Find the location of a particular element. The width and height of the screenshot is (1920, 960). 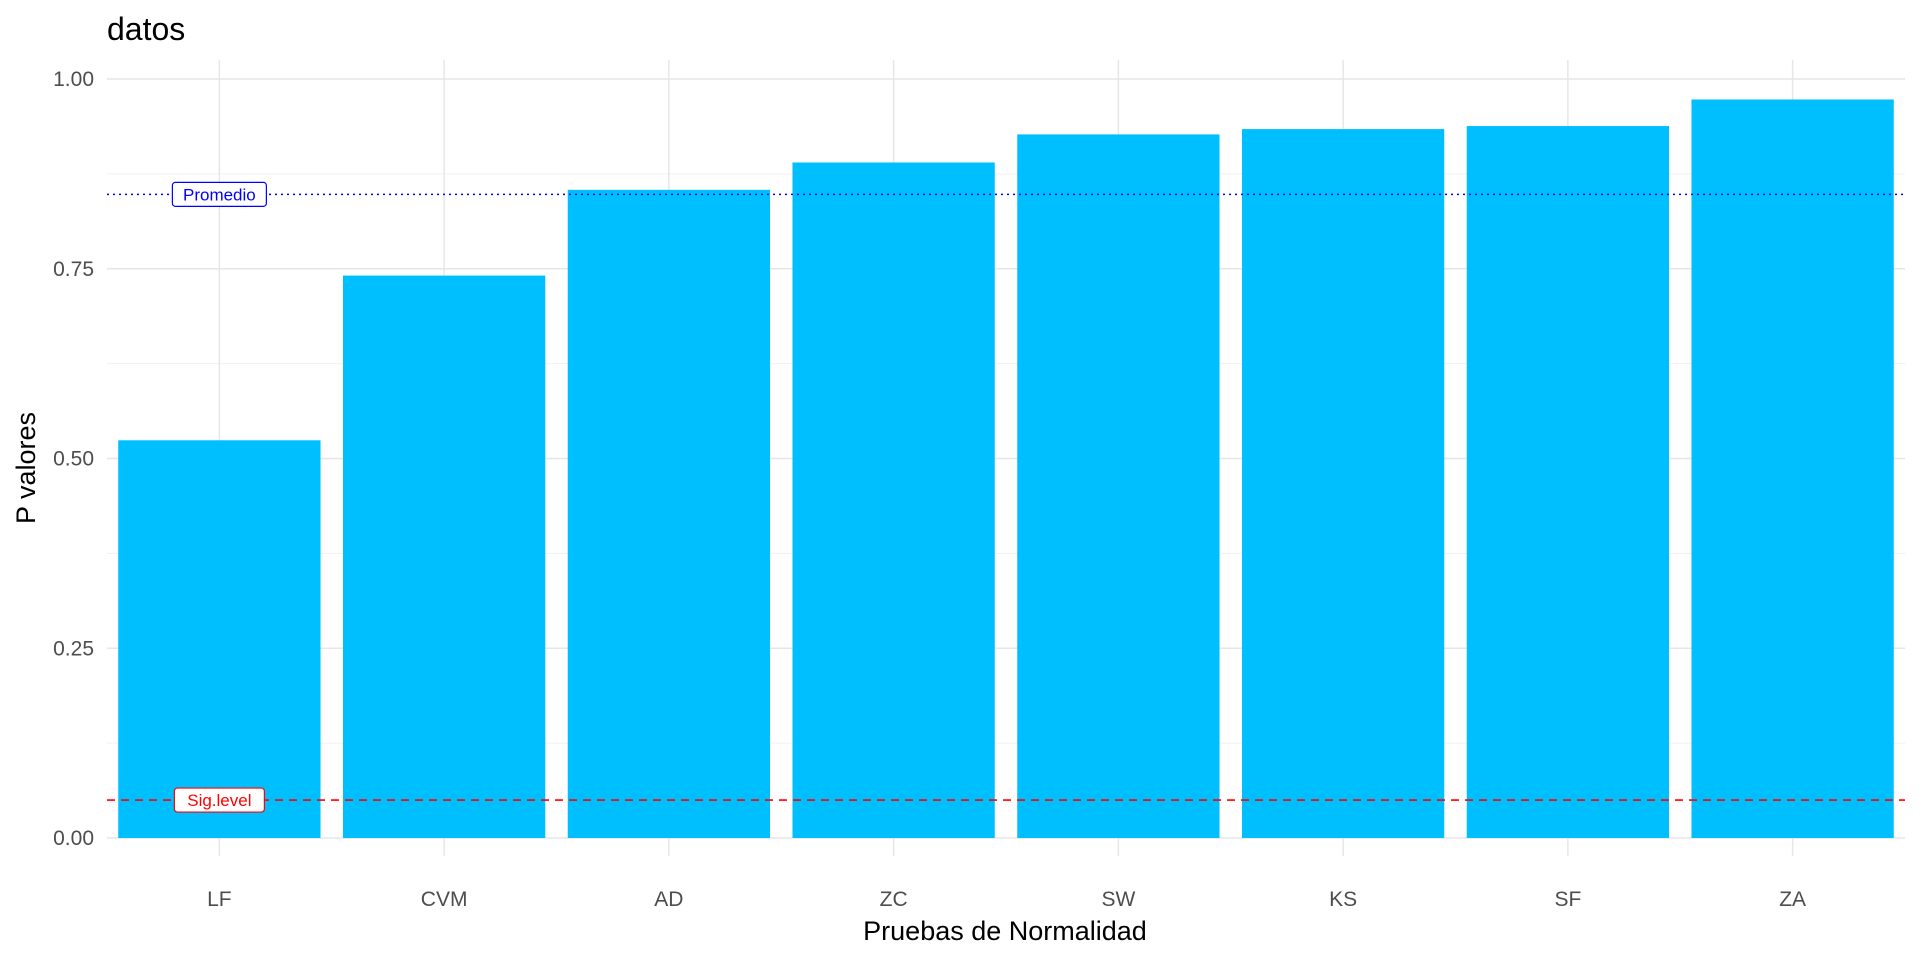

y-tick-label: 0.50 is located at coordinates (73, 459).